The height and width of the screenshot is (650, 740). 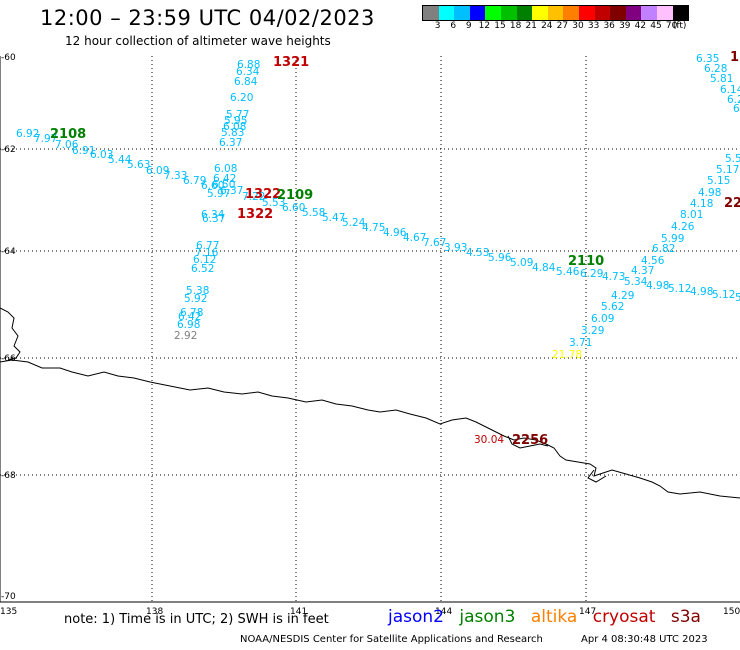 What do you see at coordinates (8, 476) in the screenshot?
I see `lat-label: -68` at bounding box center [8, 476].